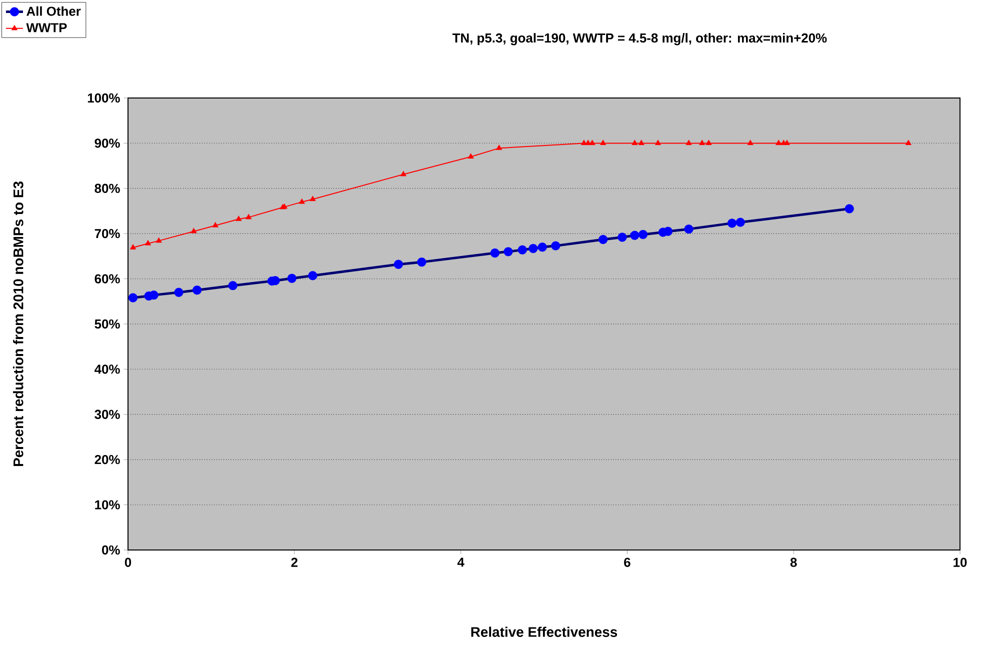  What do you see at coordinates (639, 39) in the screenshot?
I see `chart-title: TN, p5.3, goal=190, WWTP = 4.5-8 mg/l, other: max=min+20%` at bounding box center [639, 39].